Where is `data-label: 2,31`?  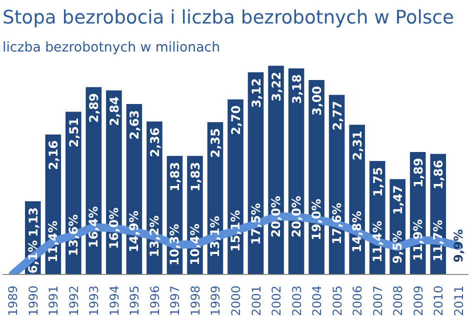
data-label: 2,31 is located at coordinates (357, 145).